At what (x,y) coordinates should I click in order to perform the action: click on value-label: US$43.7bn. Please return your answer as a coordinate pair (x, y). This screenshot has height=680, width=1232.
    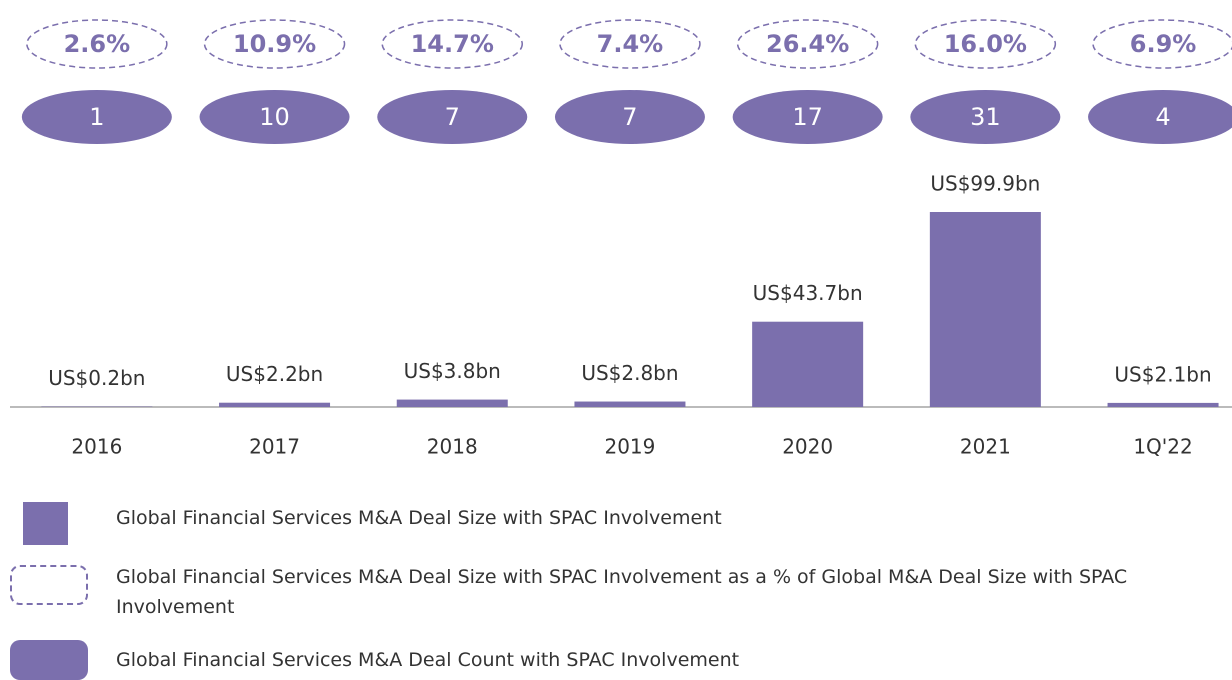
    Looking at the image, I should click on (808, 293).